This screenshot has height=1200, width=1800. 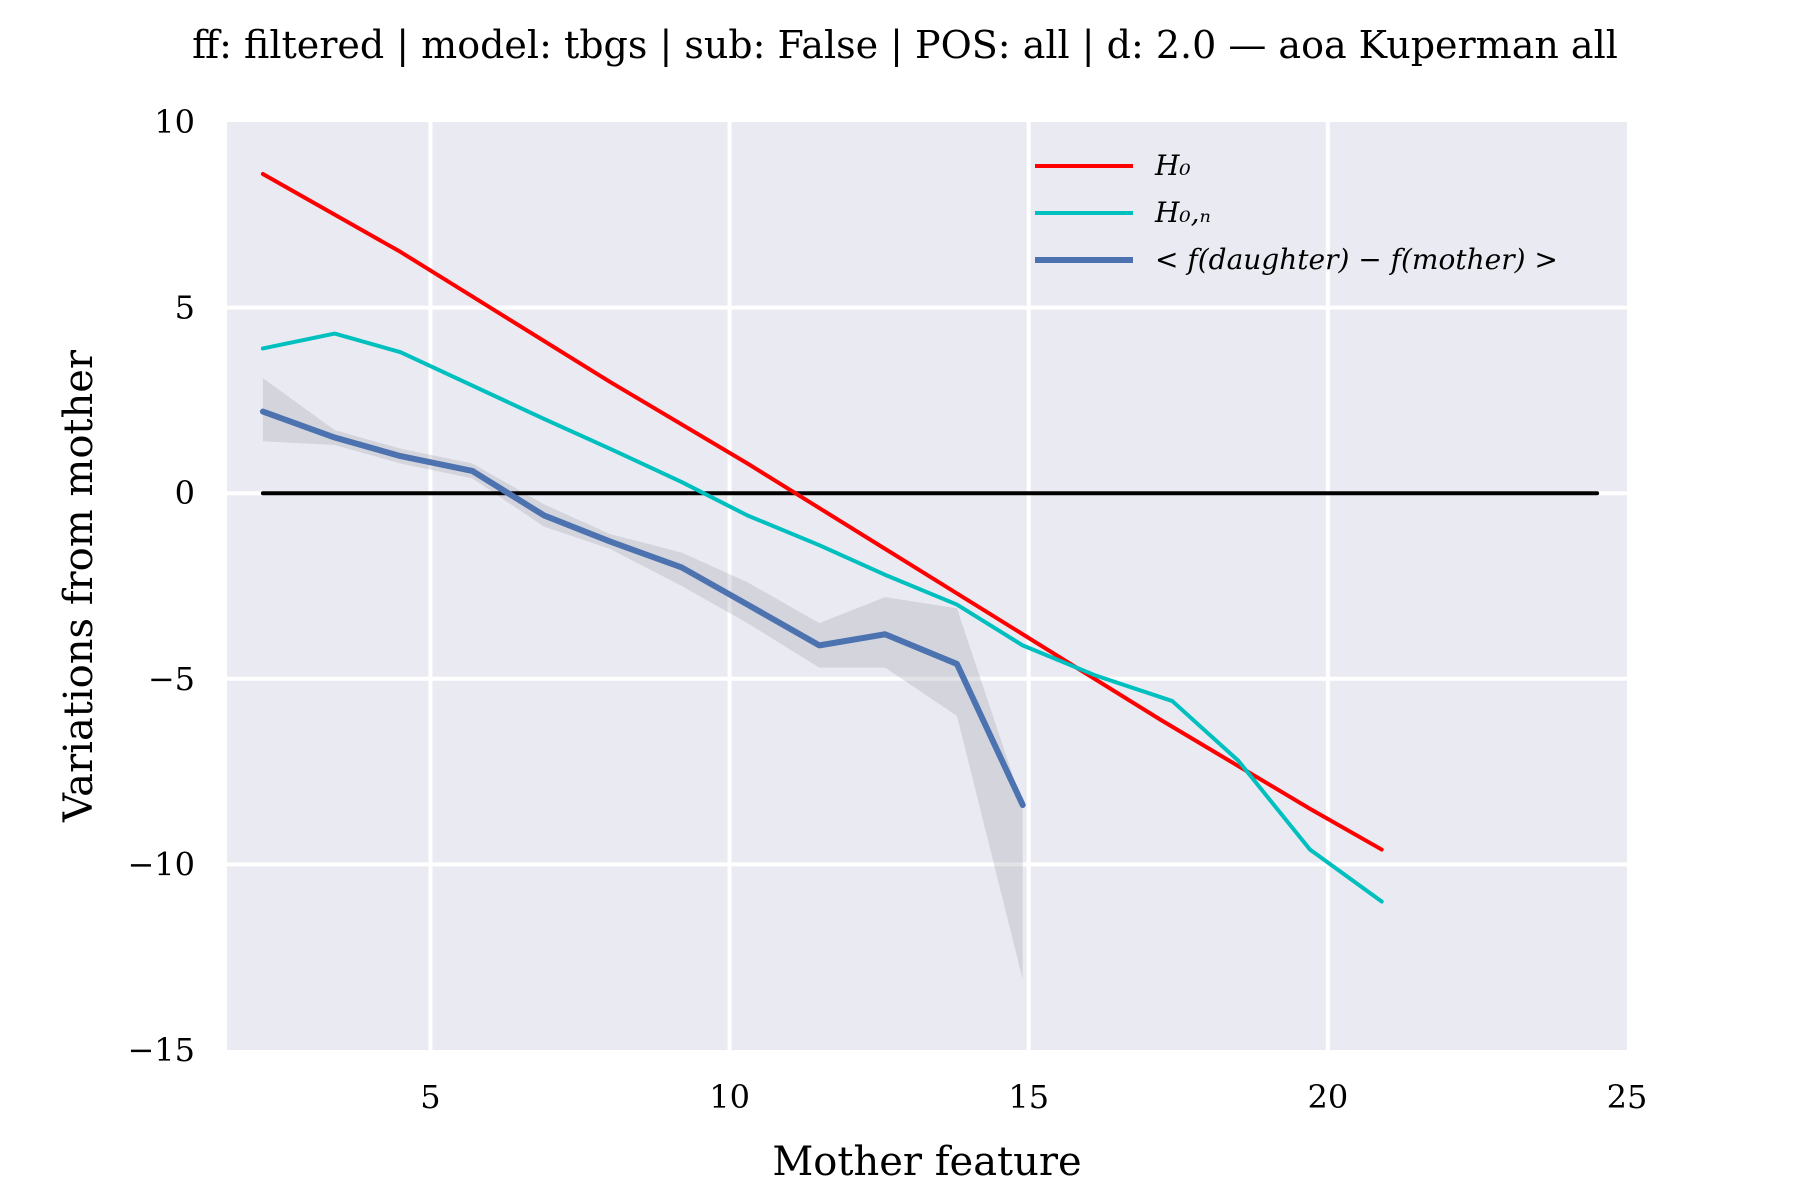 What do you see at coordinates (185, 493) in the screenshot?
I see `y-tick-label: 0` at bounding box center [185, 493].